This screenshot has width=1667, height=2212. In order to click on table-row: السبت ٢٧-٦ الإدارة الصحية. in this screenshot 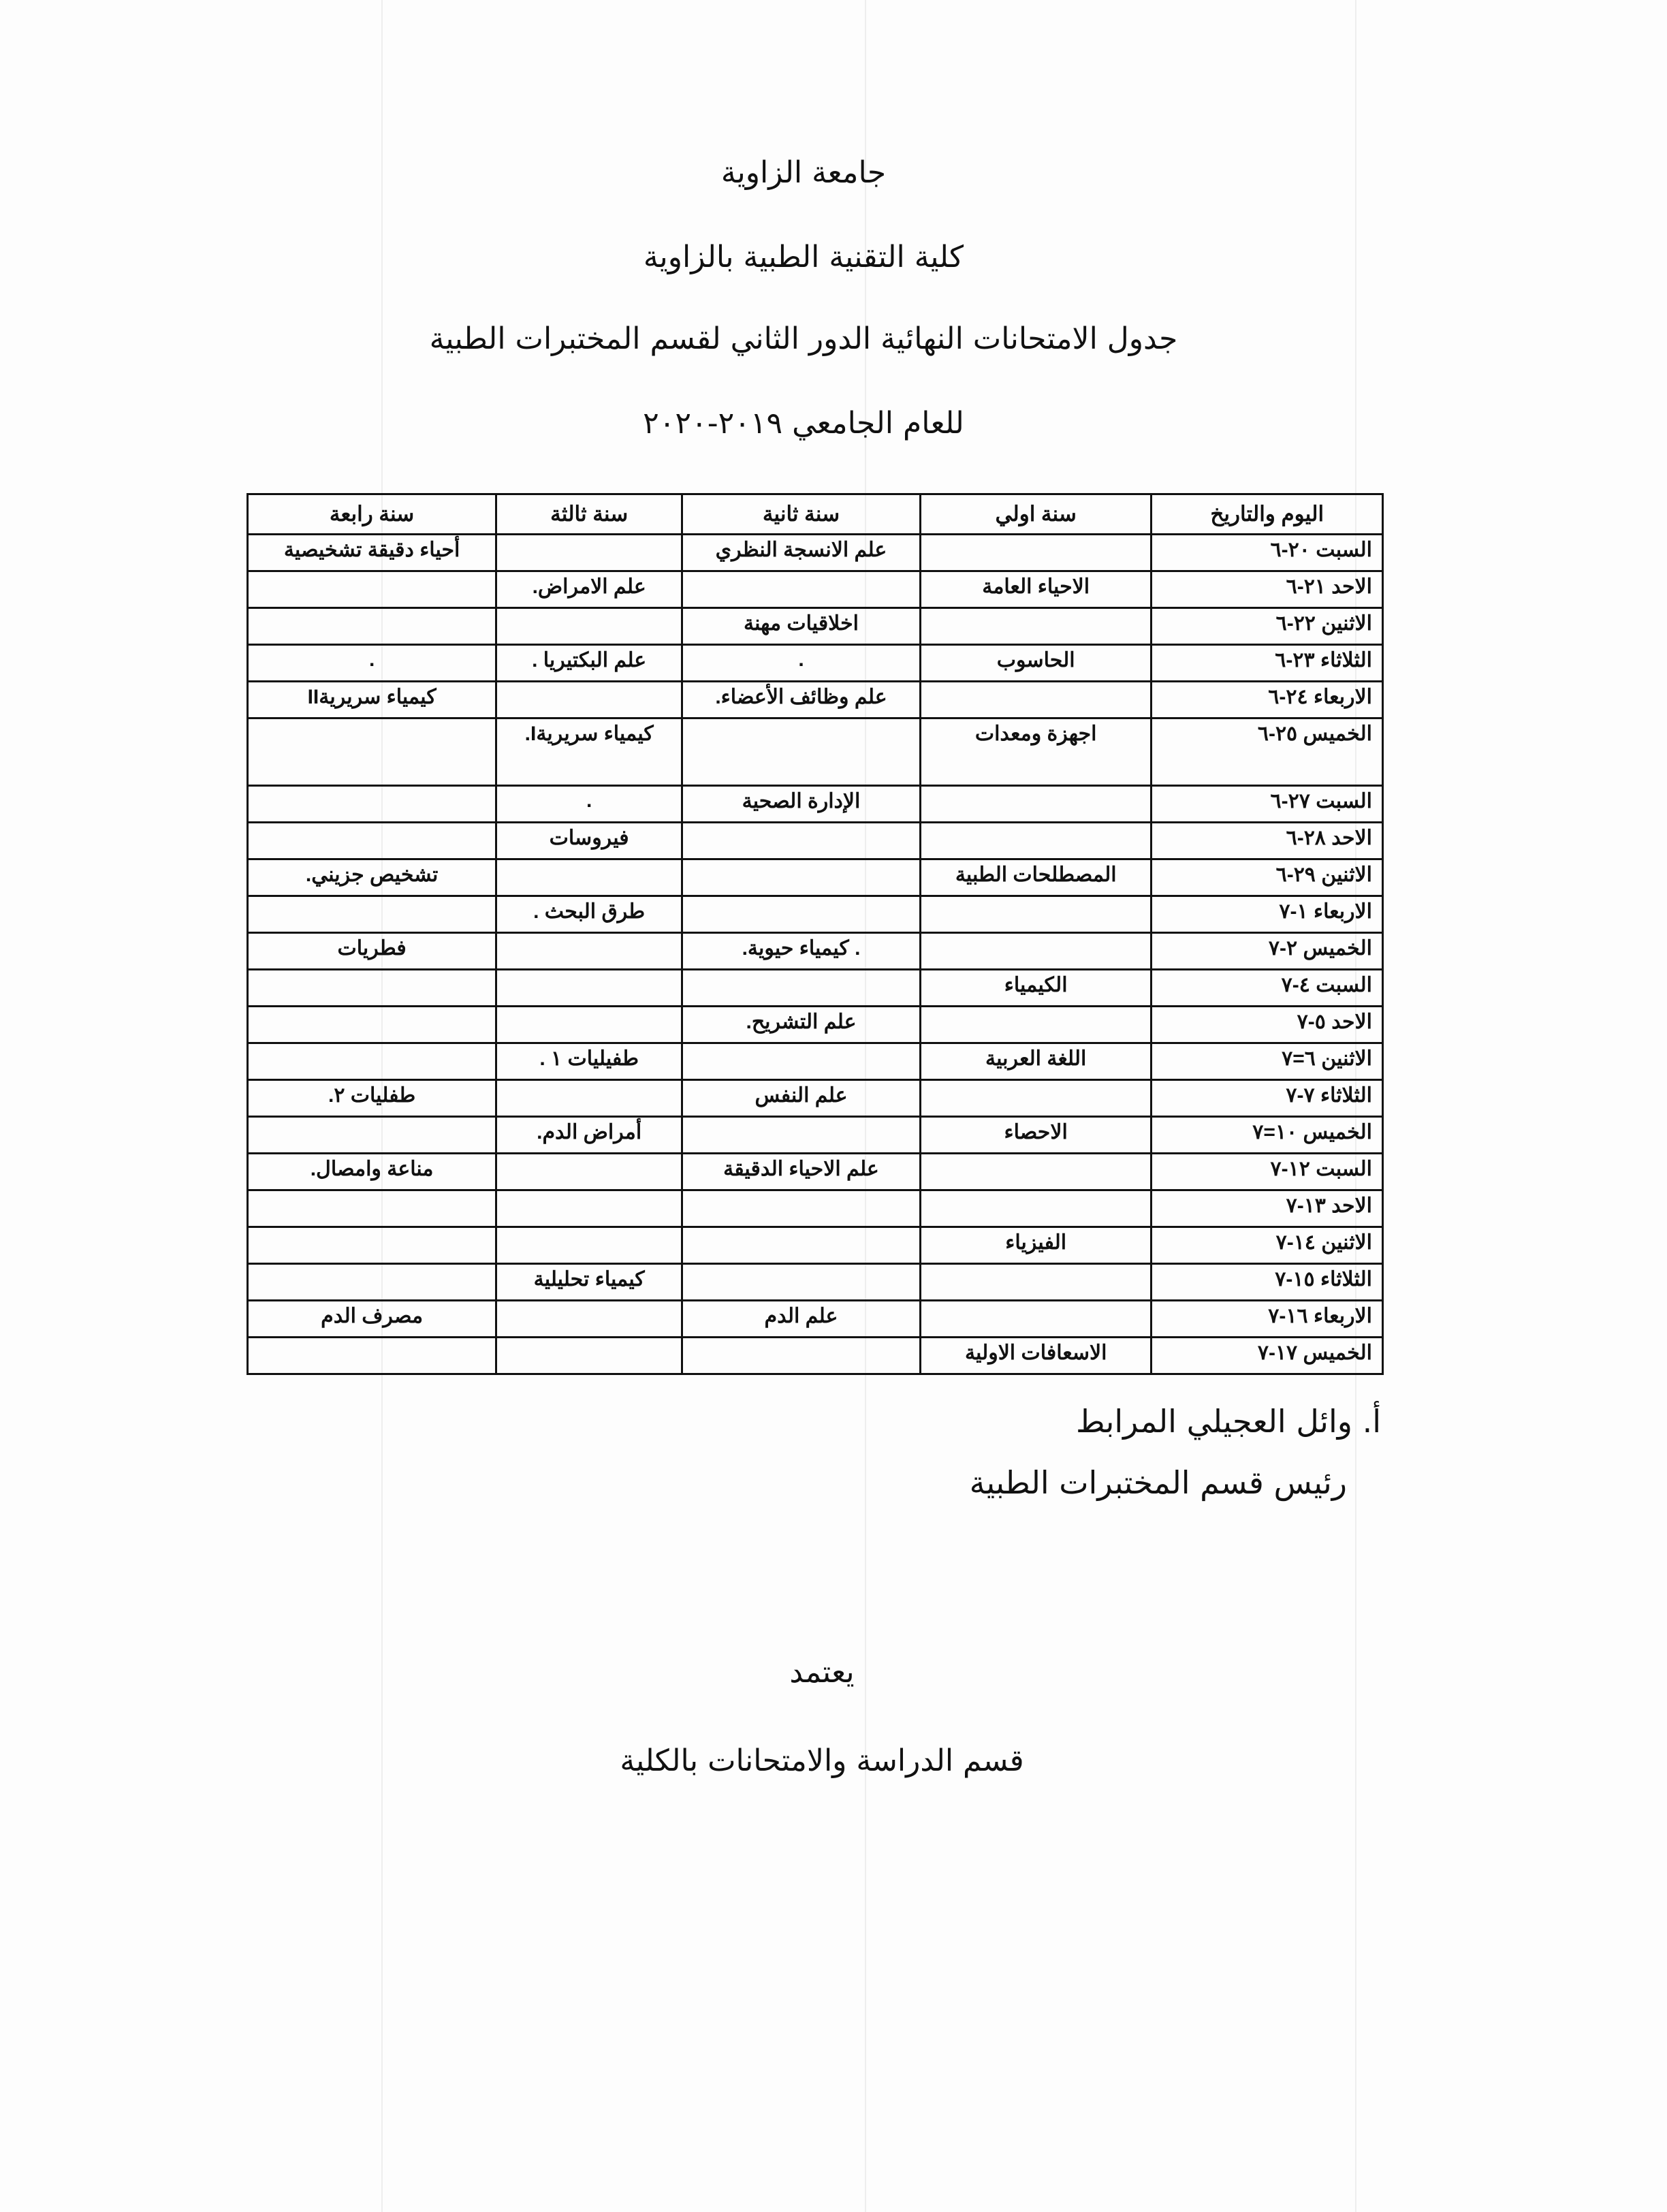, I will do `click(815, 804)`.